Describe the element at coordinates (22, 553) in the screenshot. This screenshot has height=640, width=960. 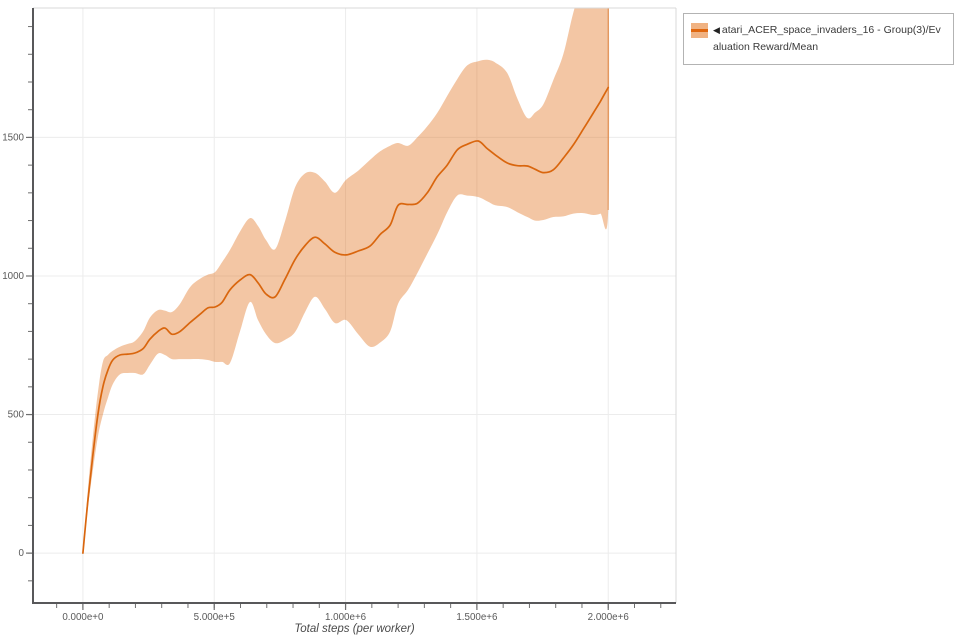
I see `y-tick-label: 0` at that location.